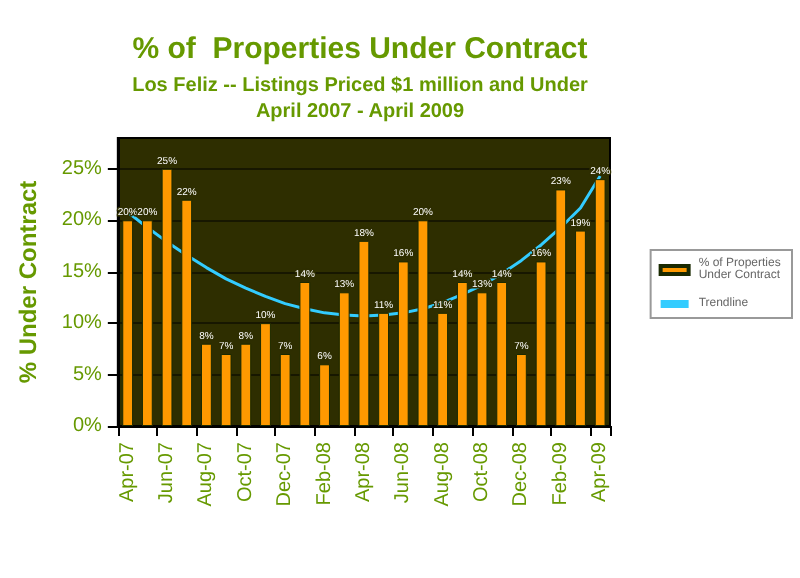 The width and height of the screenshot is (800, 578). I want to click on x-tick-label: Feb-08, so click(324, 473).